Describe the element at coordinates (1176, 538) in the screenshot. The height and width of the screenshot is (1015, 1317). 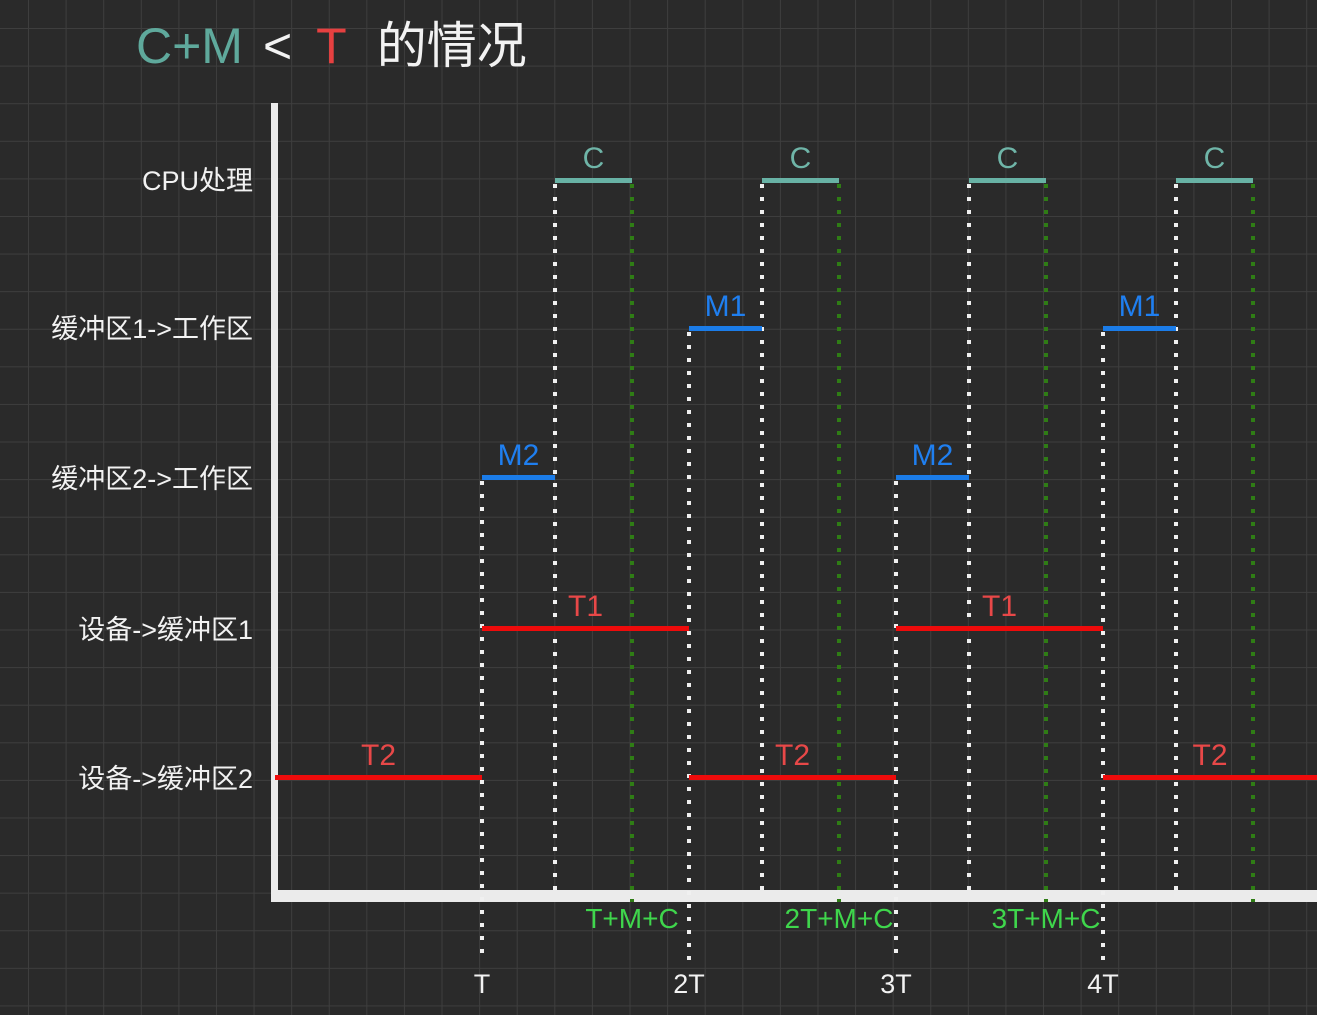
I see `guide-line-white-4T+M` at that location.